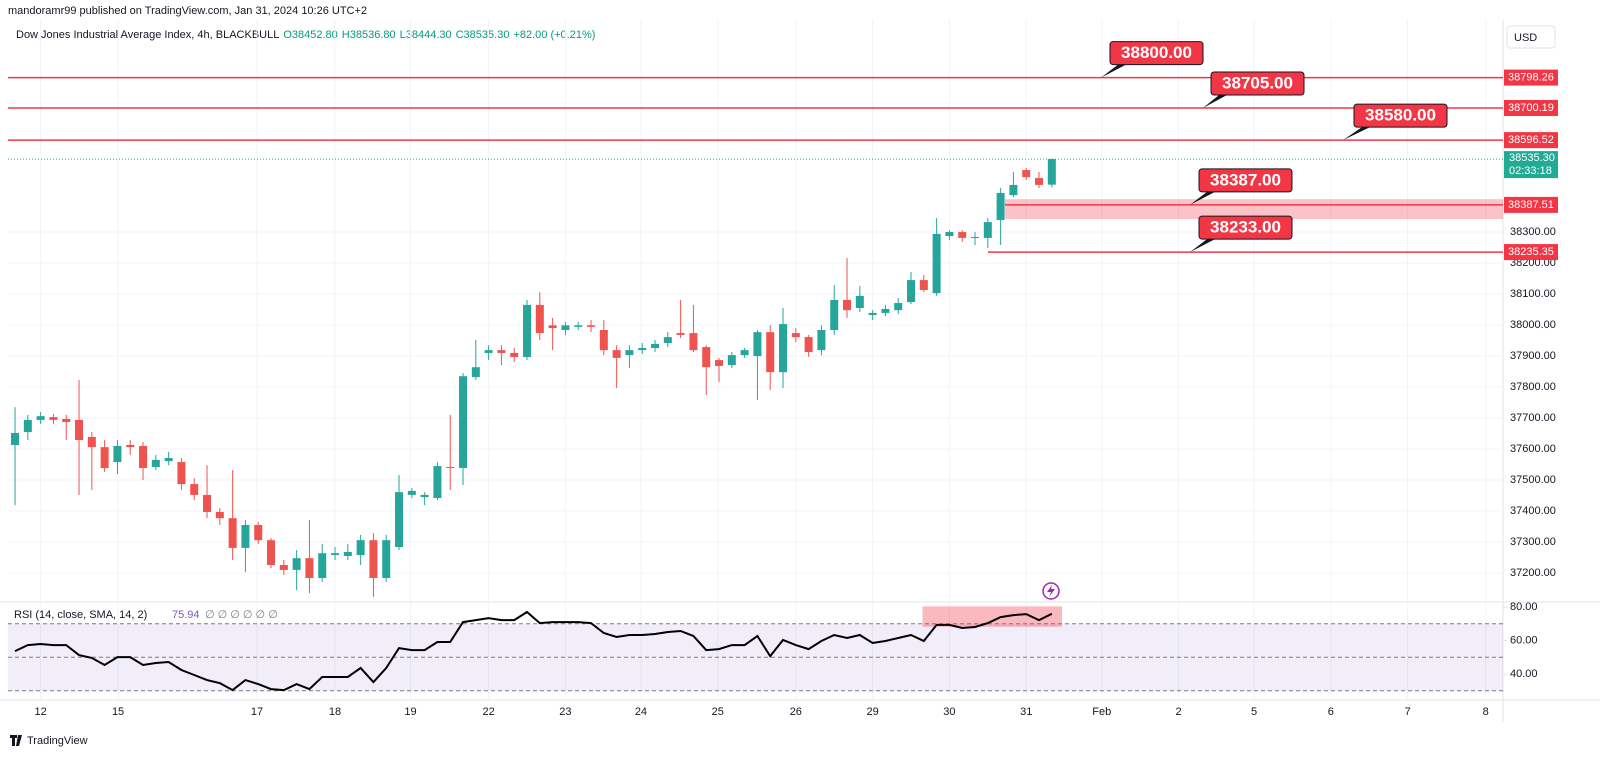 This screenshot has height=770, width=1600. I want to click on last-price-label: 38535.30, so click(1532, 158).